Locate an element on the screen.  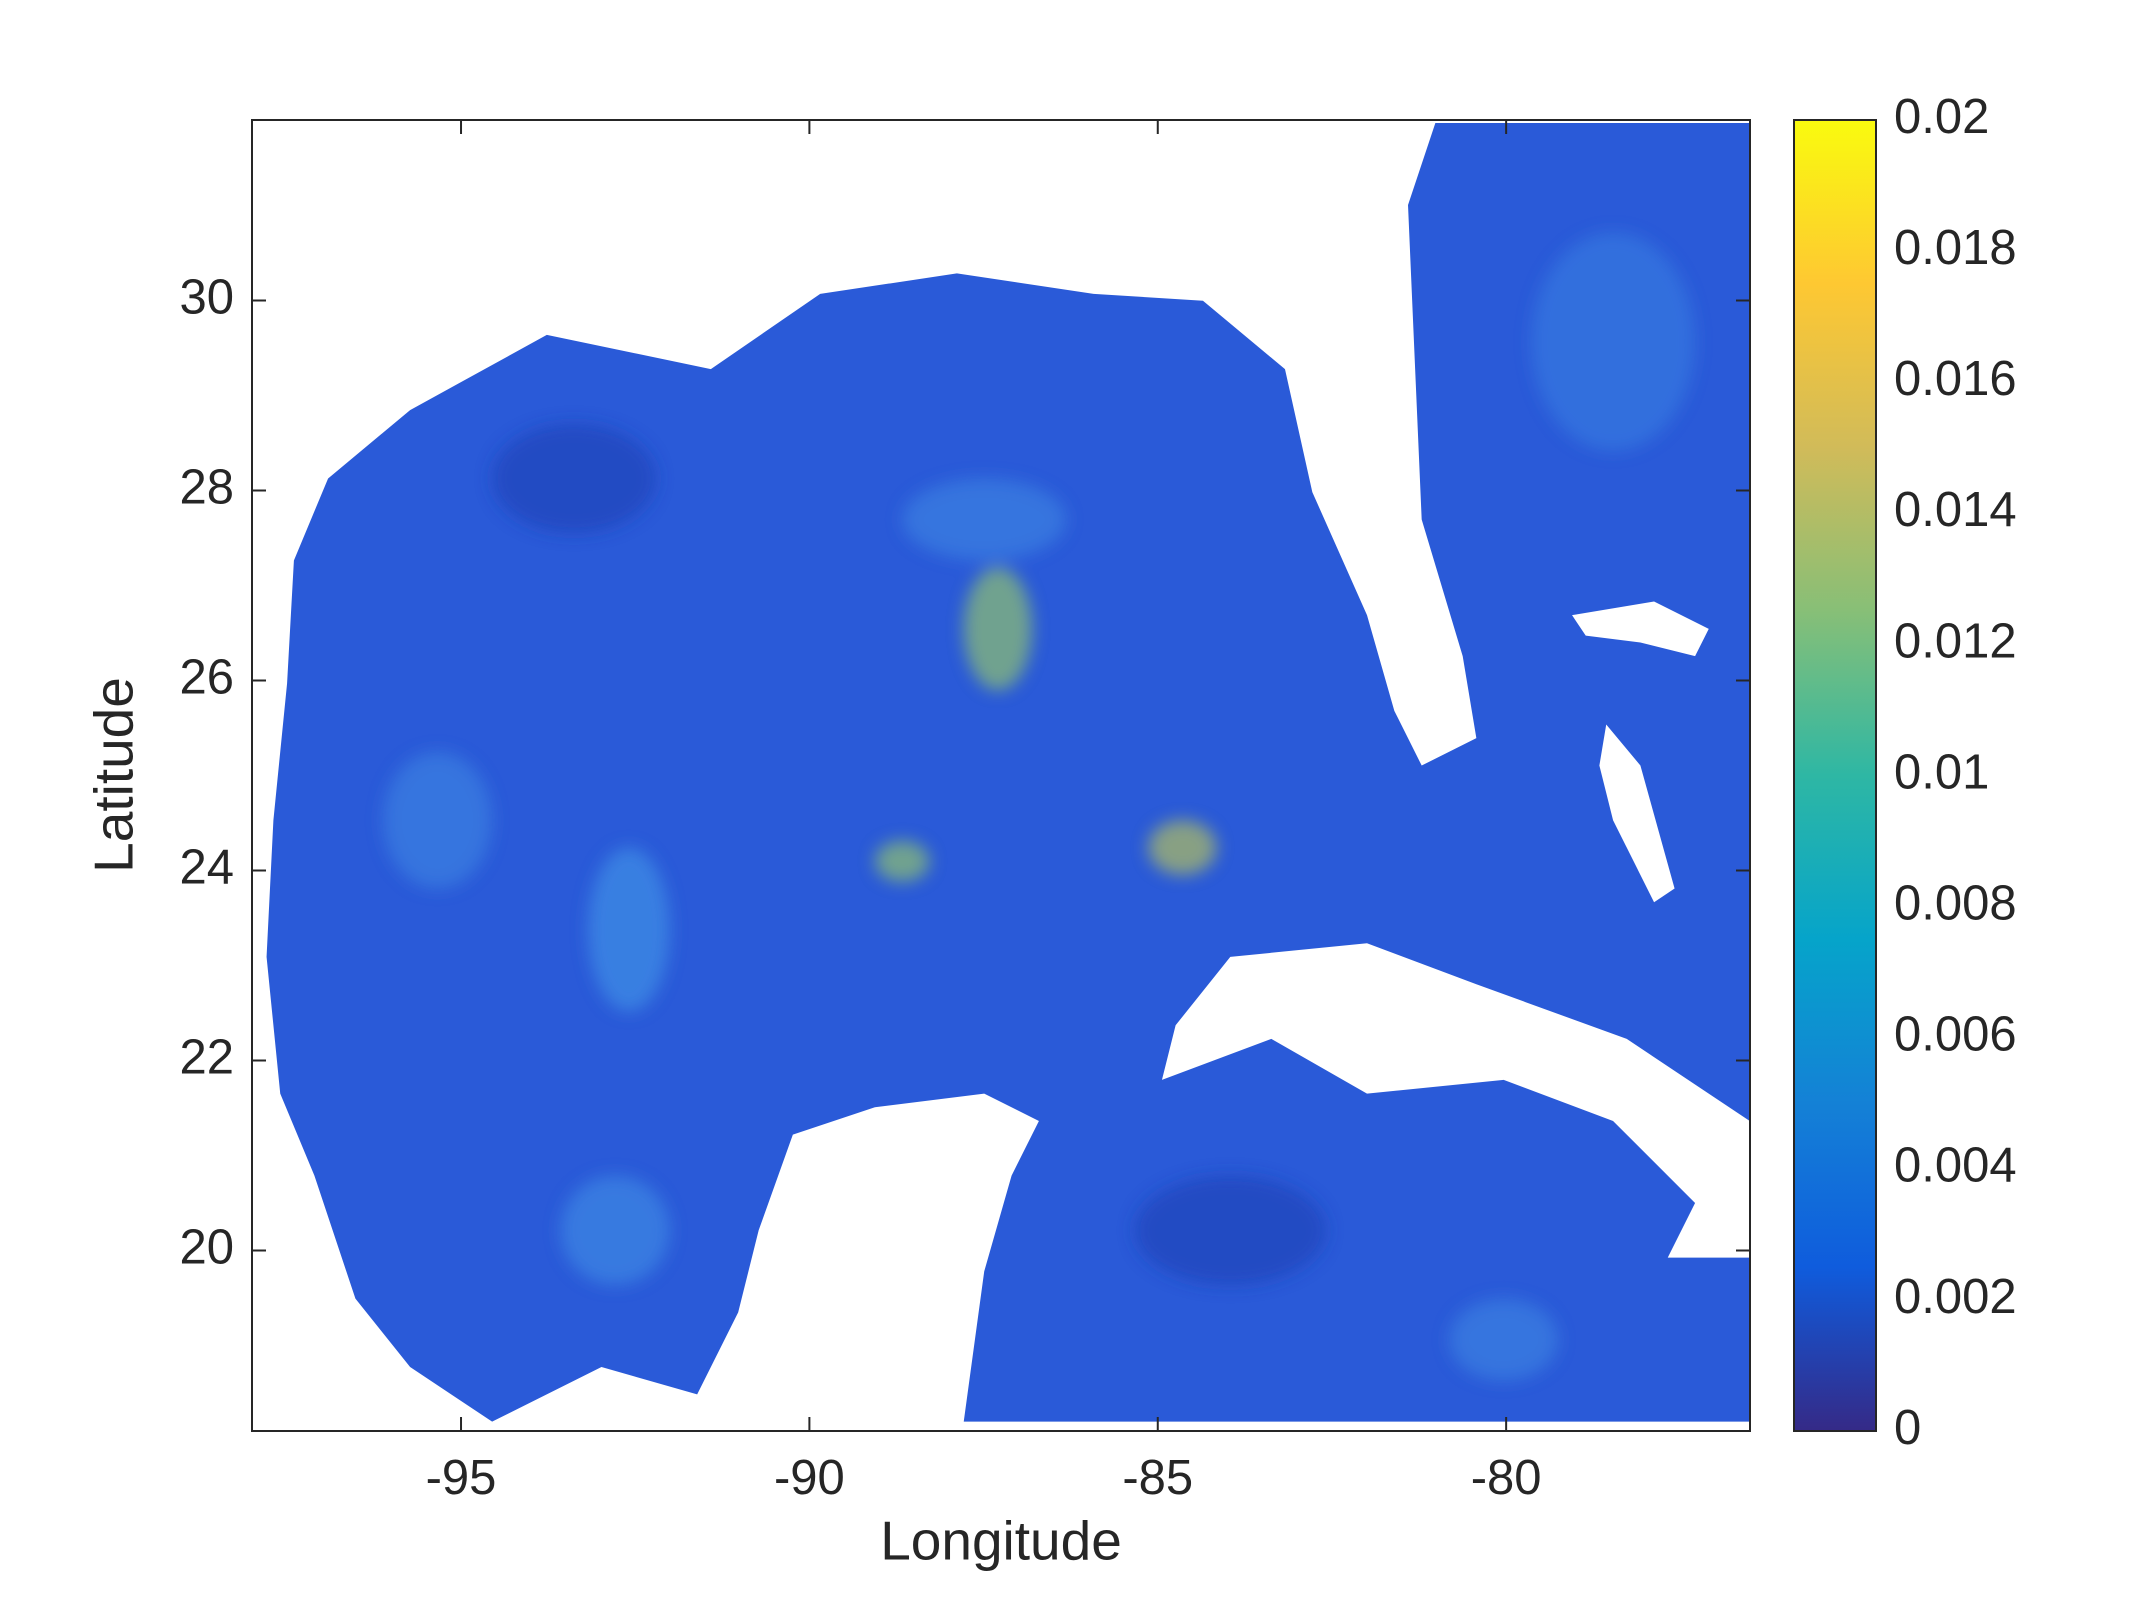
y-tick-label: 28 is located at coordinates (206, 487).